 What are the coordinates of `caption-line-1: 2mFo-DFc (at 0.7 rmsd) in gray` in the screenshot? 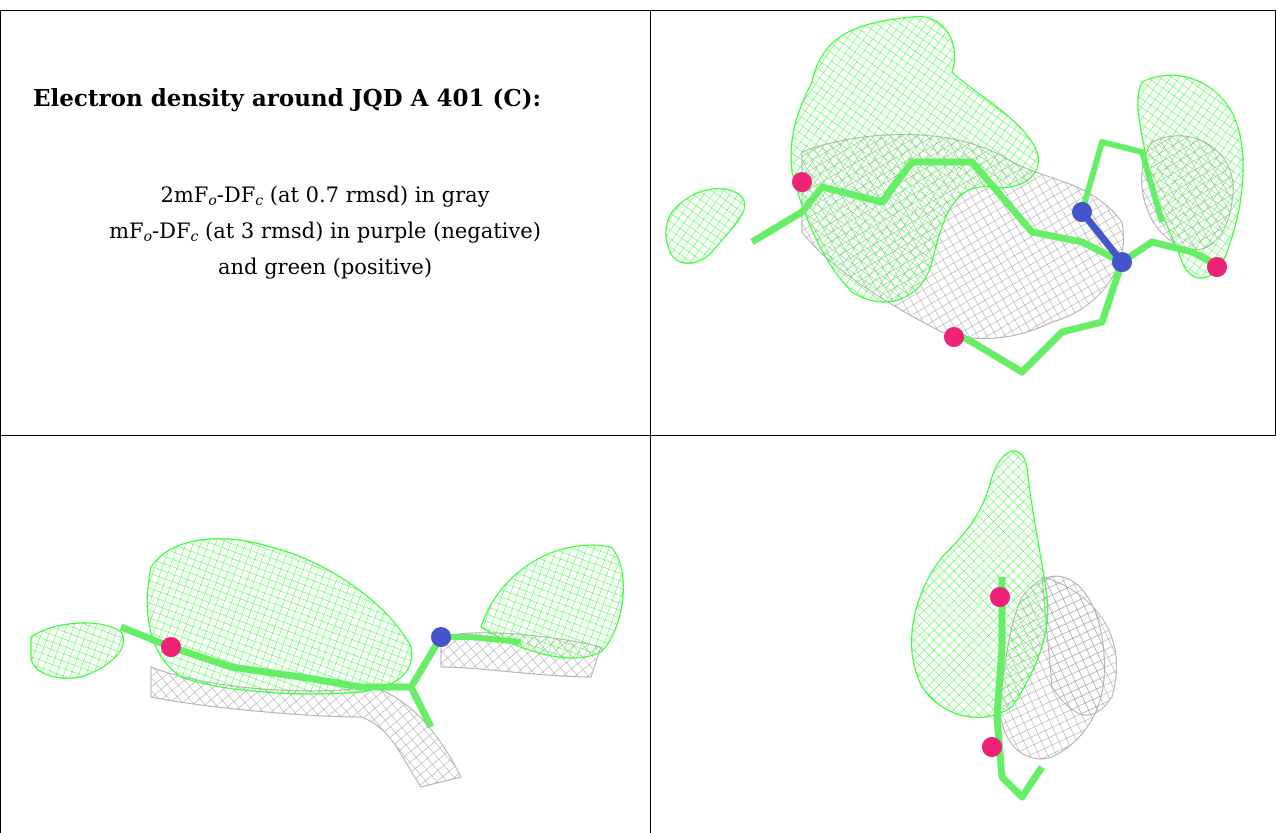 It's located at (325, 196).